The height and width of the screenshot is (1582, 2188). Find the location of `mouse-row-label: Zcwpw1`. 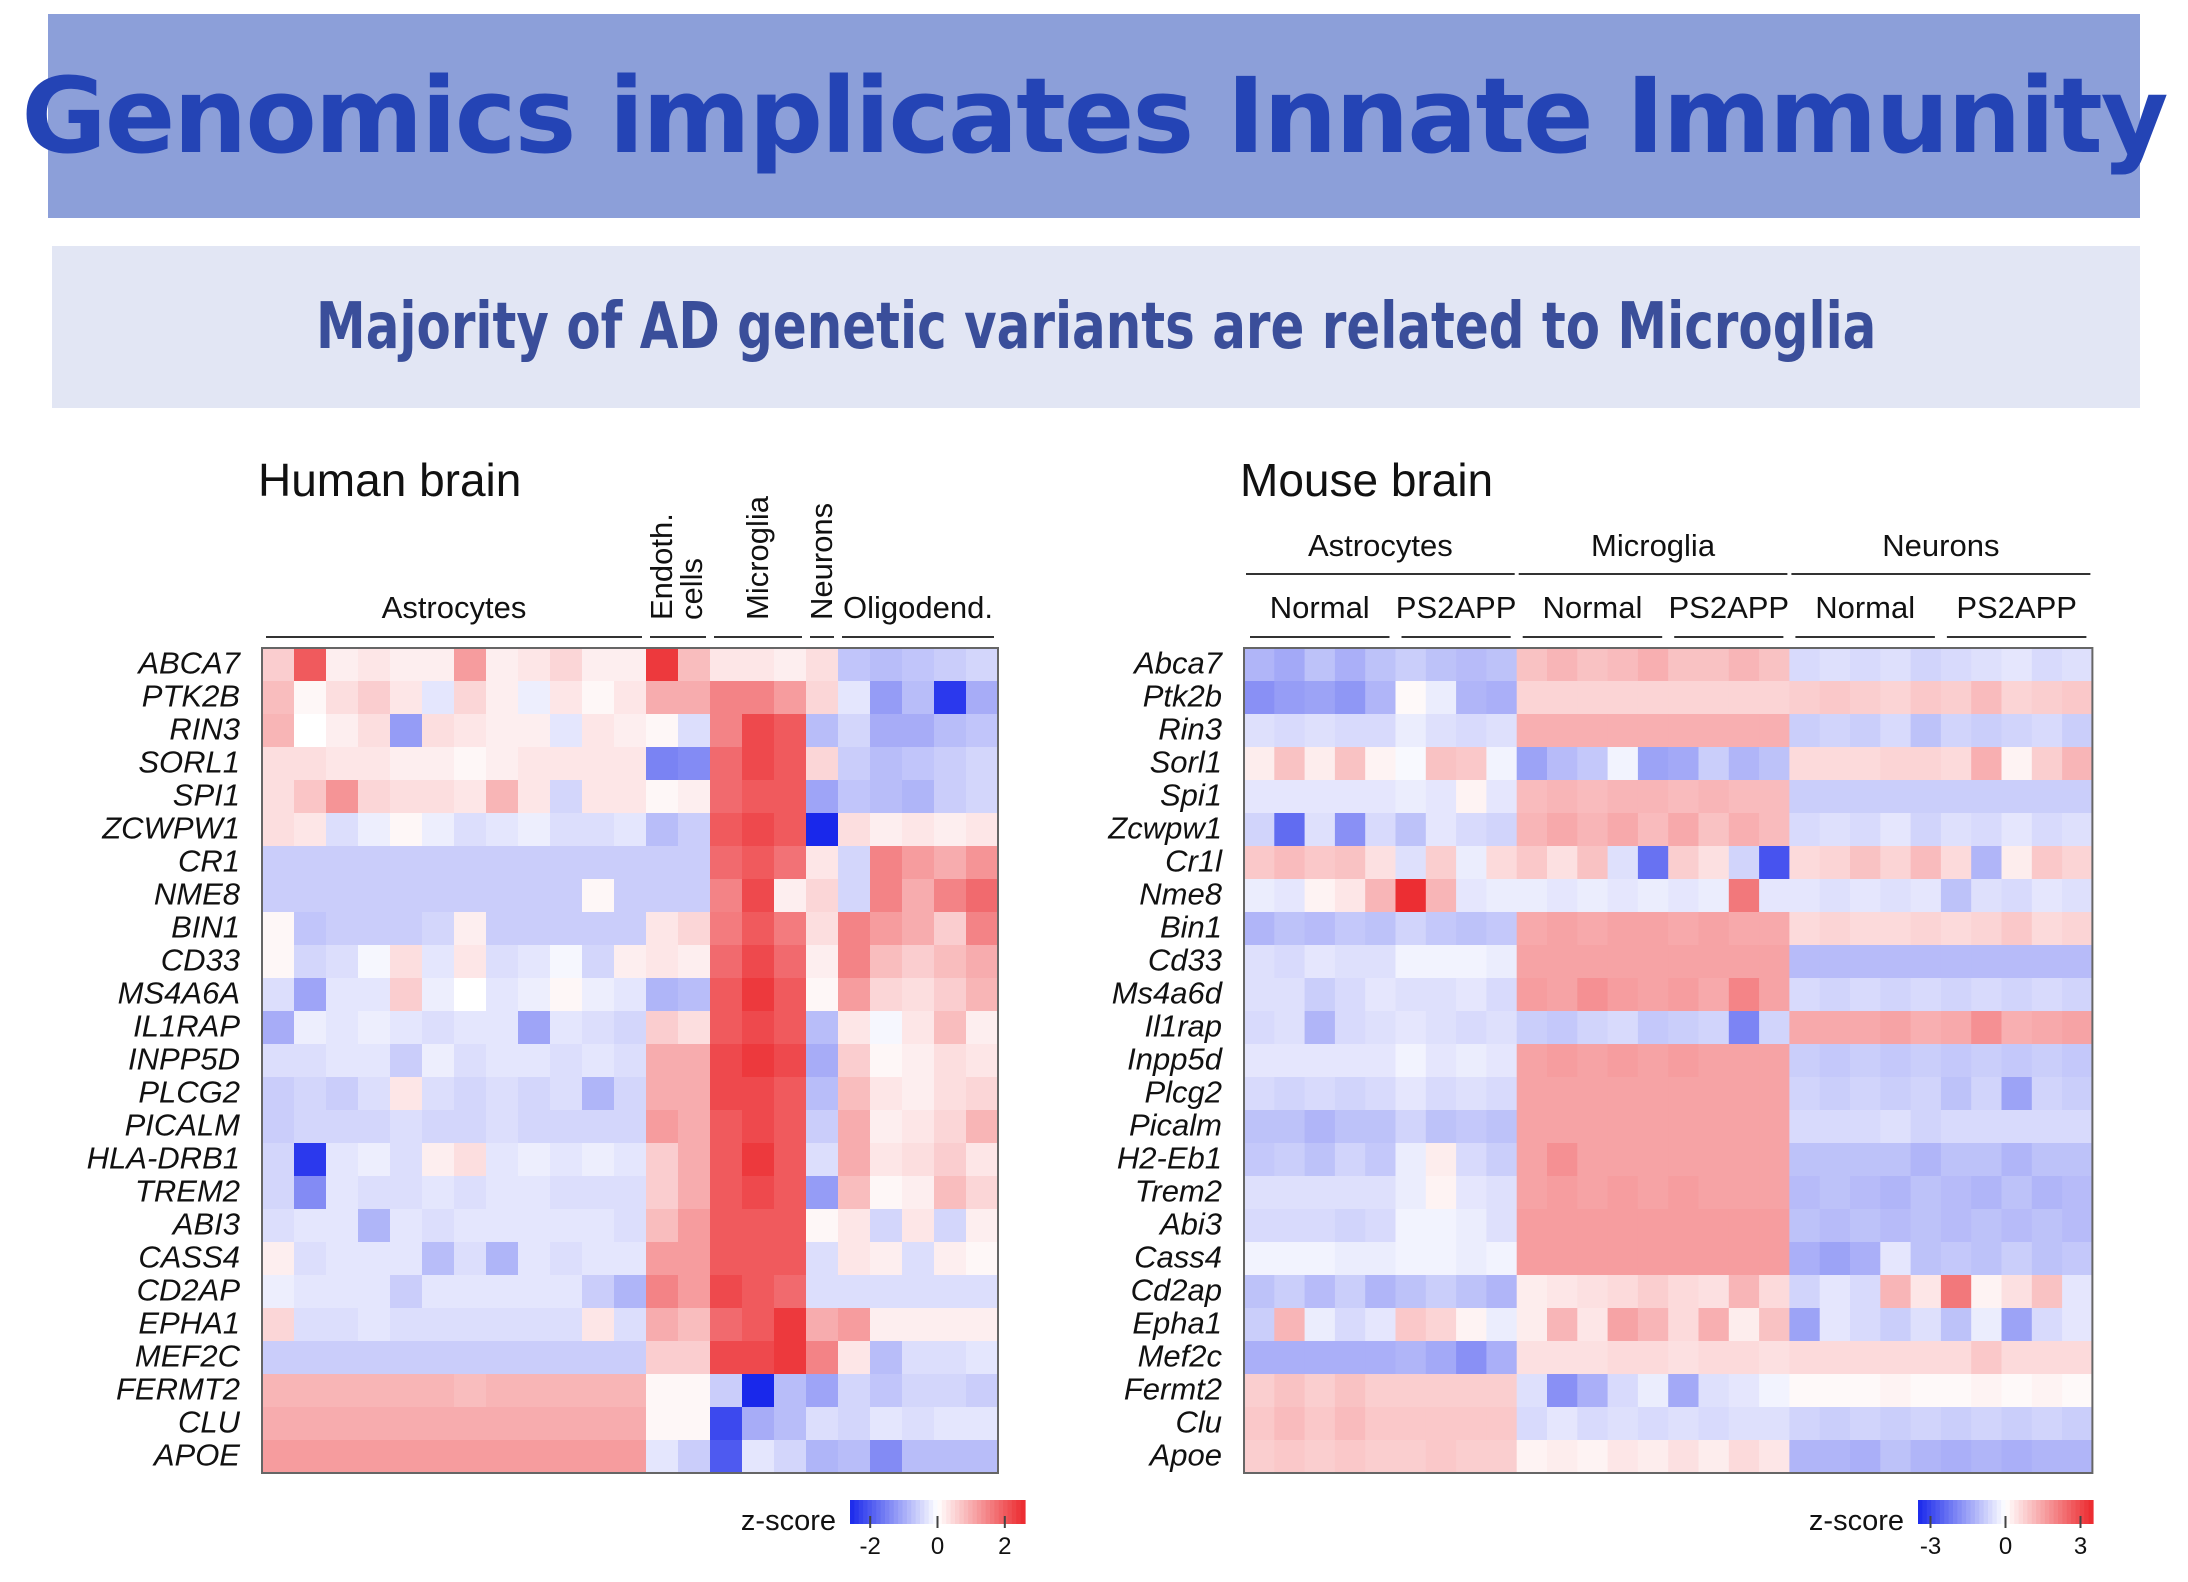

mouse-row-label: Zcwpw1 is located at coordinates (1164, 828).